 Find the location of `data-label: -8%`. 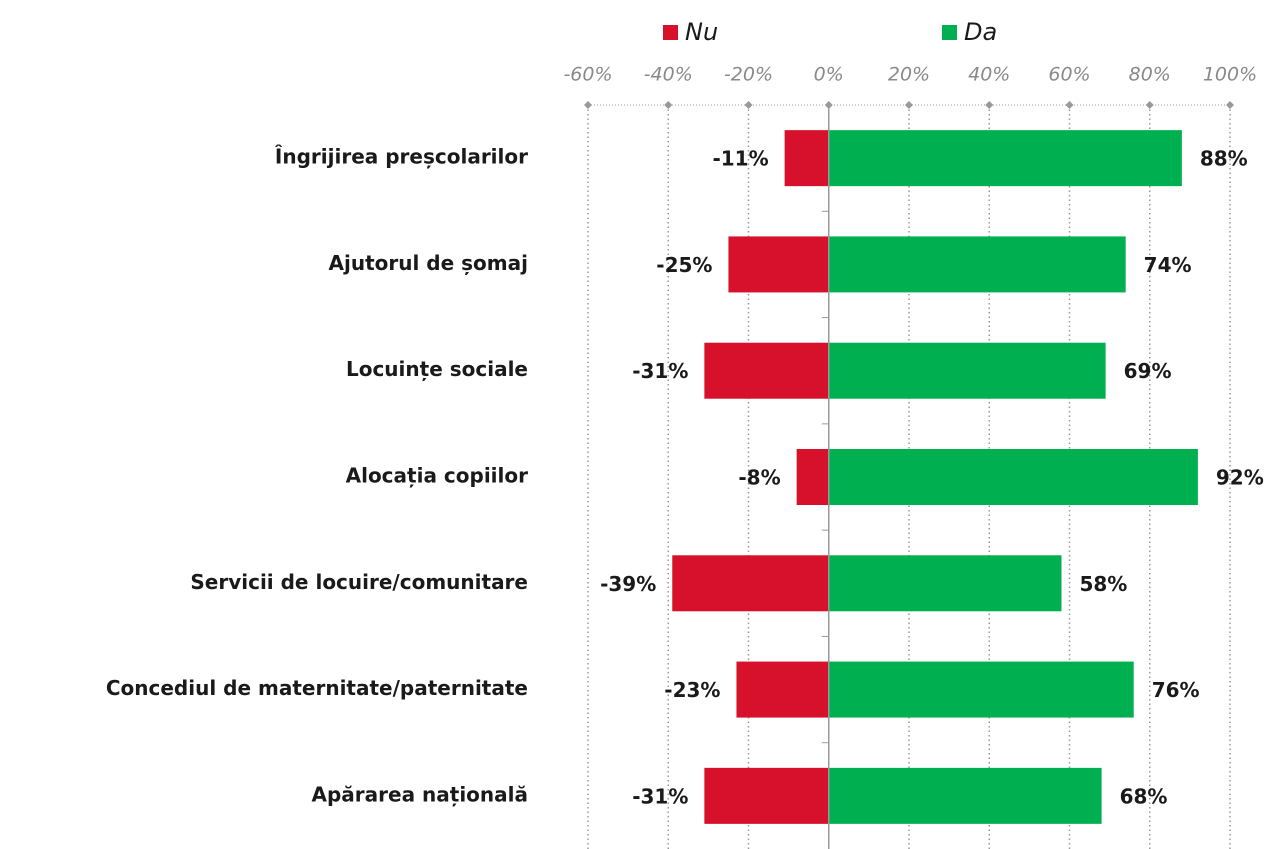

data-label: -8% is located at coordinates (759, 478).